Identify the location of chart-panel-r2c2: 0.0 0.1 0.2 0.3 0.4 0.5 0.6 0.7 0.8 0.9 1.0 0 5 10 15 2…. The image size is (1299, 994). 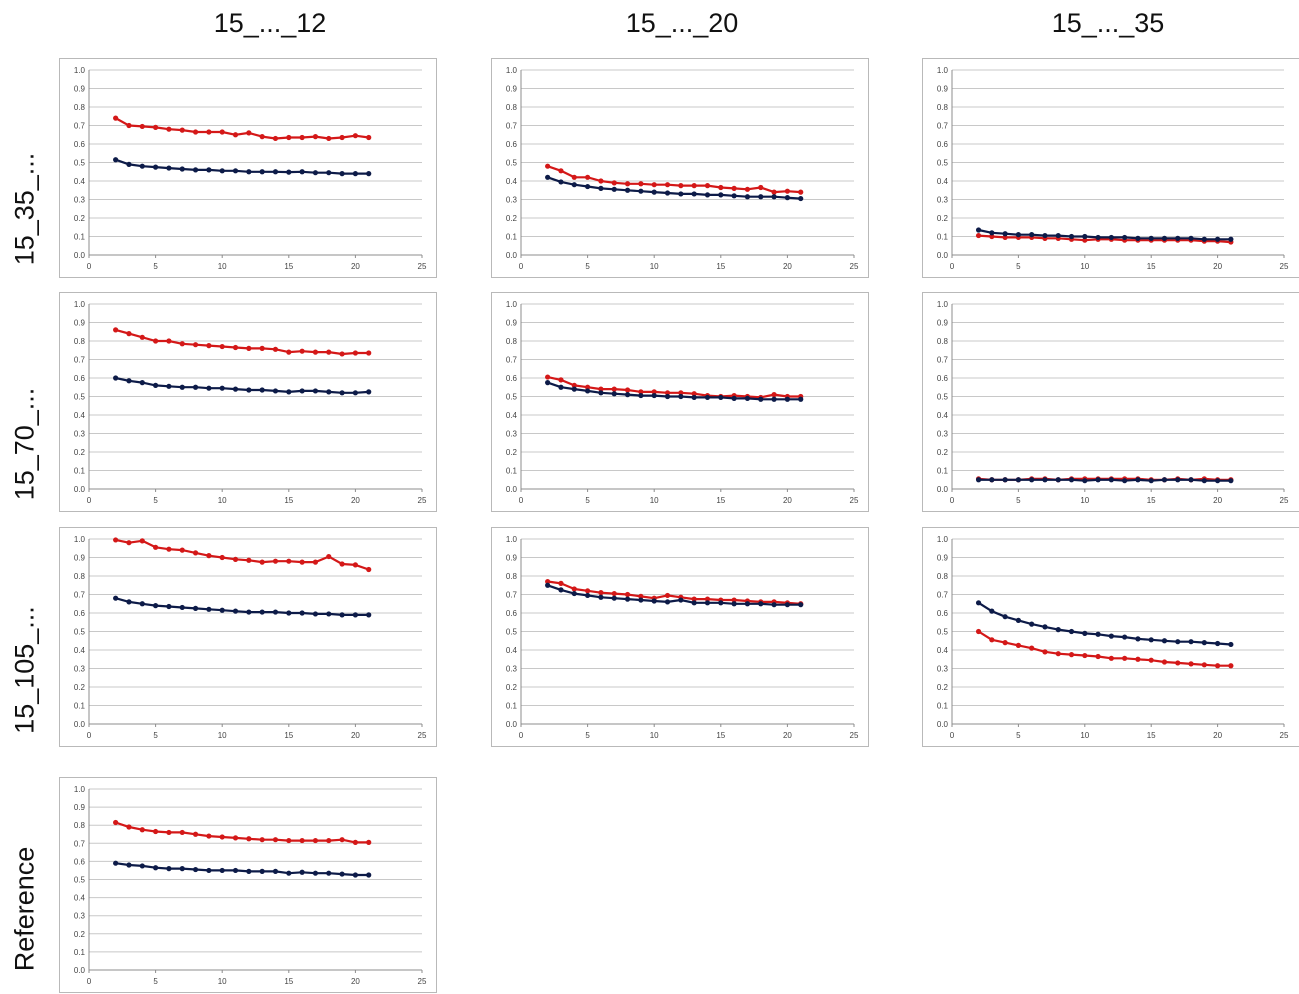
(1110, 637).